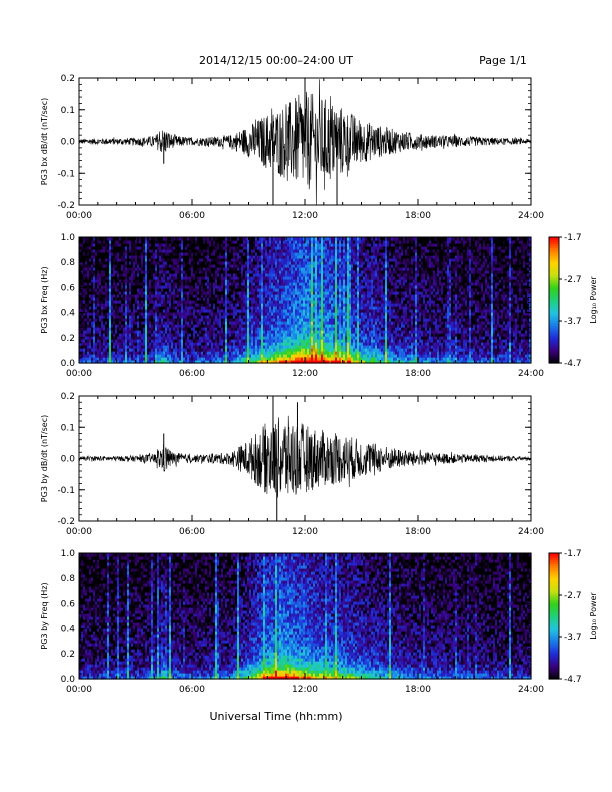 This screenshot has width=612, height=792. Describe the element at coordinates (66, 174) in the screenshot. I see `bx-waveform-ytick-label: -0.1` at that location.